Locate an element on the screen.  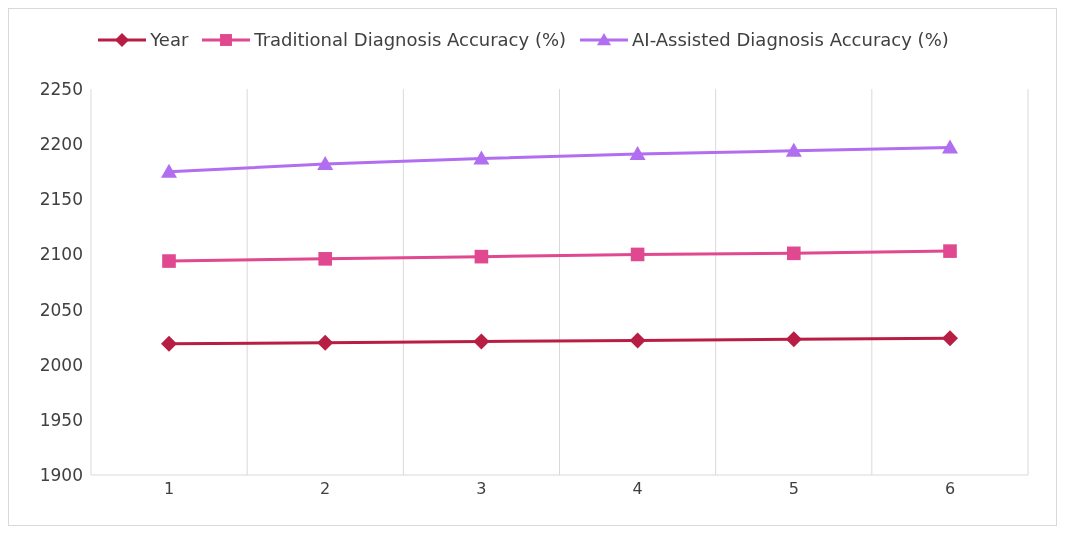
y-tick-label: 2100 is located at coordinates (61, 254).